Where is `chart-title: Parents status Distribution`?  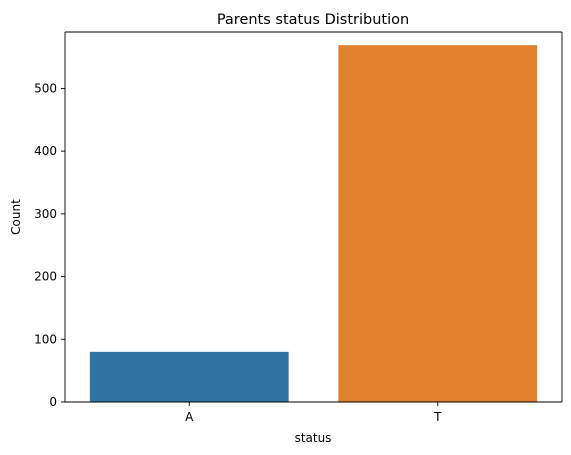 chart-title: Parents status Distribution is located at coordinates (313, 20).